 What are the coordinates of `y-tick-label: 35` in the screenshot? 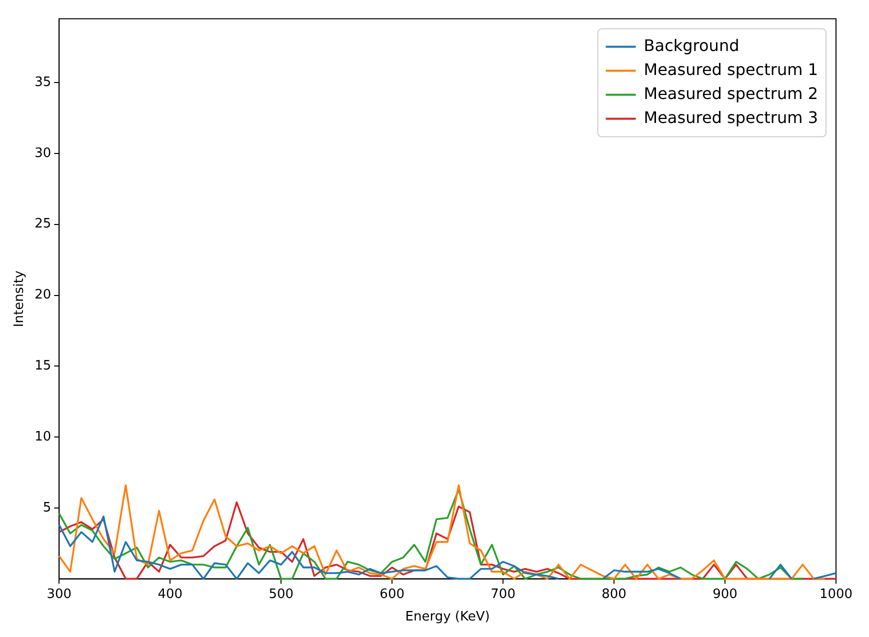 It's located at (43, 82).